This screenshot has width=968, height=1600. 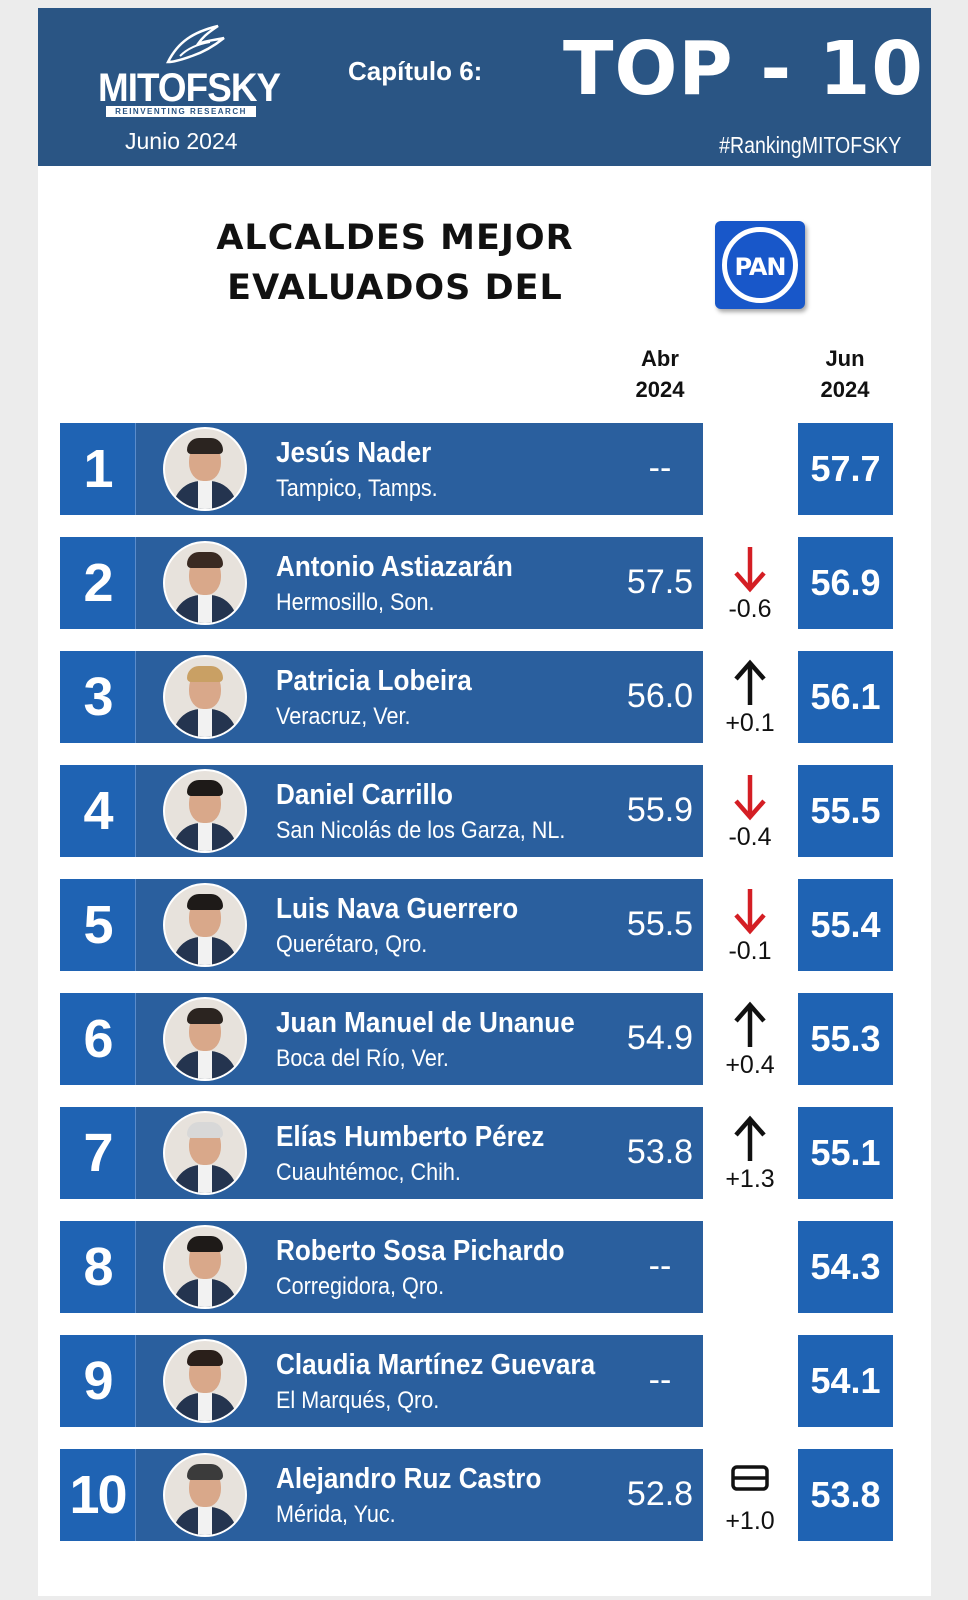 I want to click on jun-score: 55.1, so click(x=845, y=1153).